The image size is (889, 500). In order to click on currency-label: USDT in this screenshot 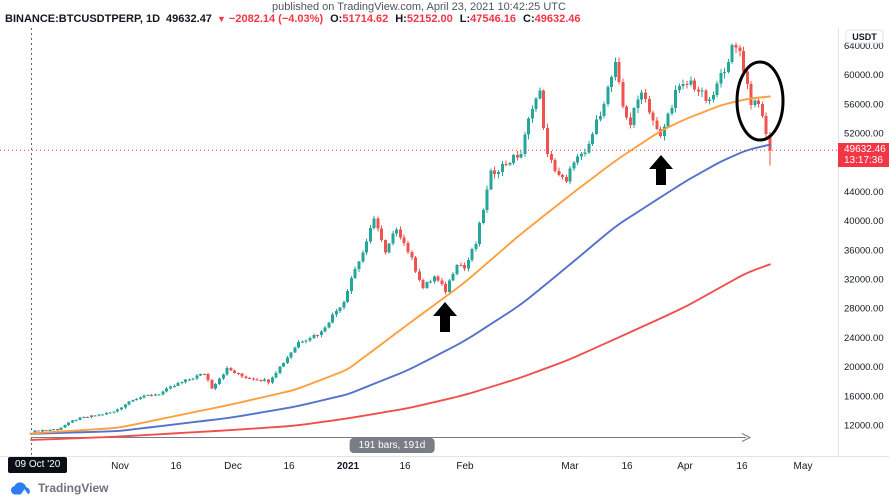, I will do `click(864, 37)`.